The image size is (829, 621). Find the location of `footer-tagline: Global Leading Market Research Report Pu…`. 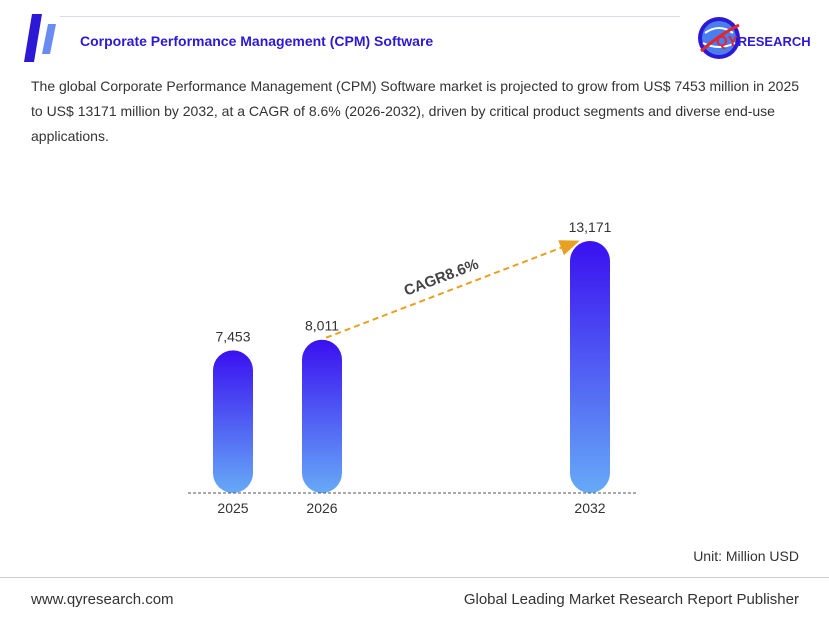

footer-tagline: Global Leading Market Research Report Pu… is located at coordinates (631, 599).